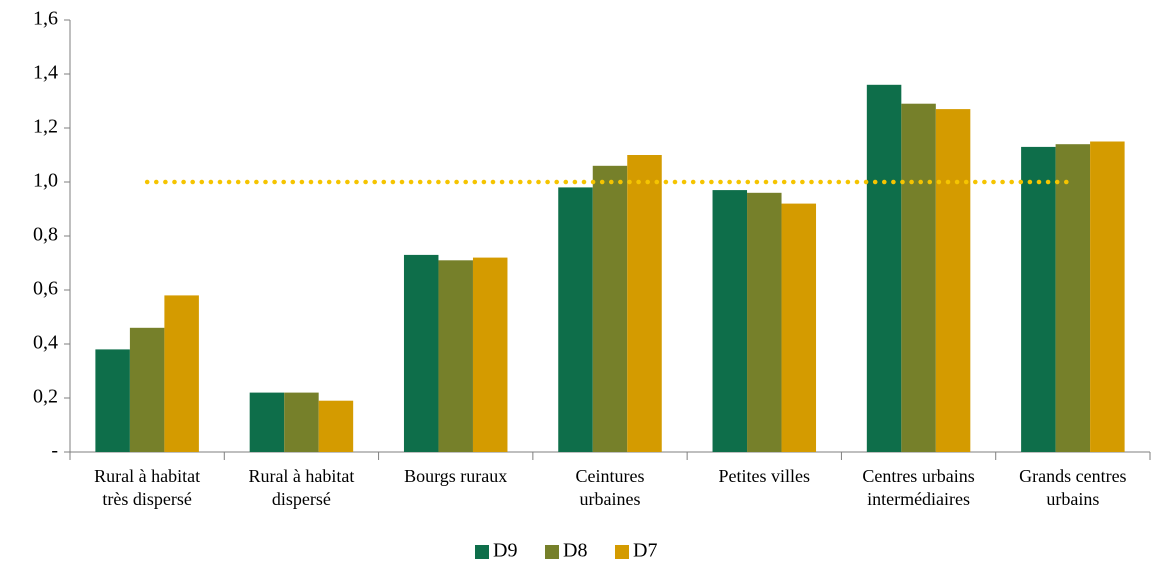 Image resolution: width=1161 pixels, height=568 pixels. I want to click on y-tick-label: 0,8, so click(45, 235).